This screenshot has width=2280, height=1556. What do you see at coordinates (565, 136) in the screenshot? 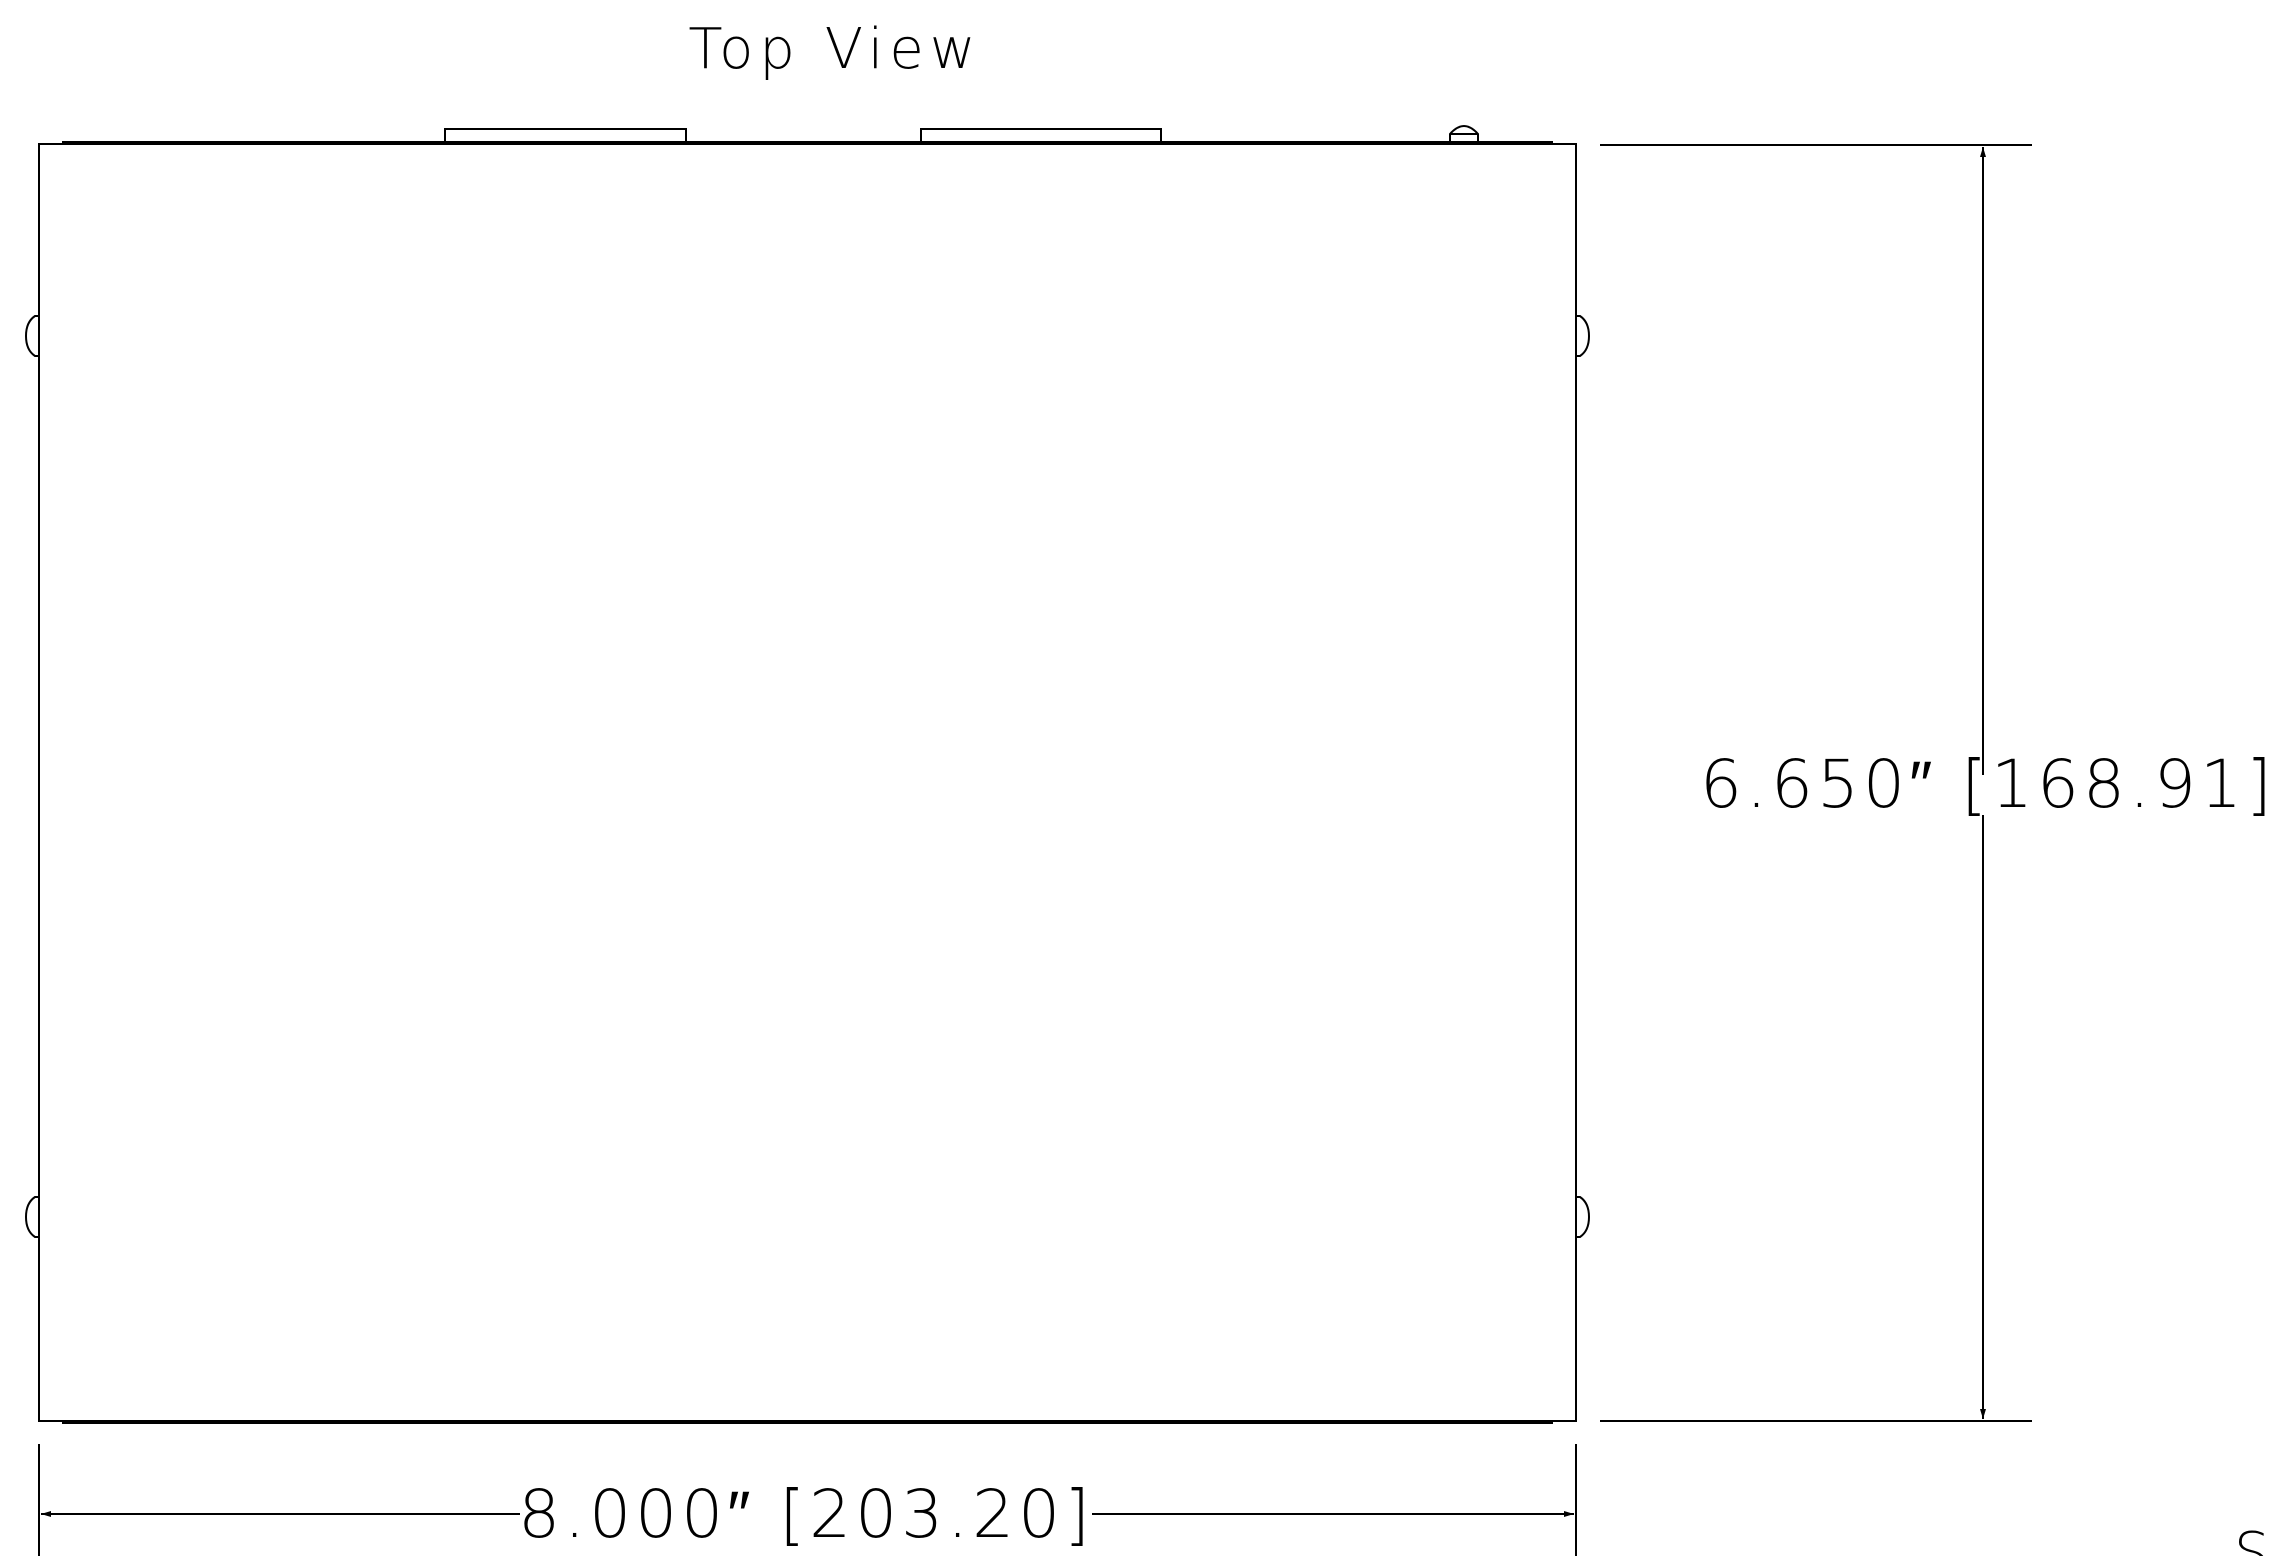
I see `top-connector-left` at bounding box center [565, 136].